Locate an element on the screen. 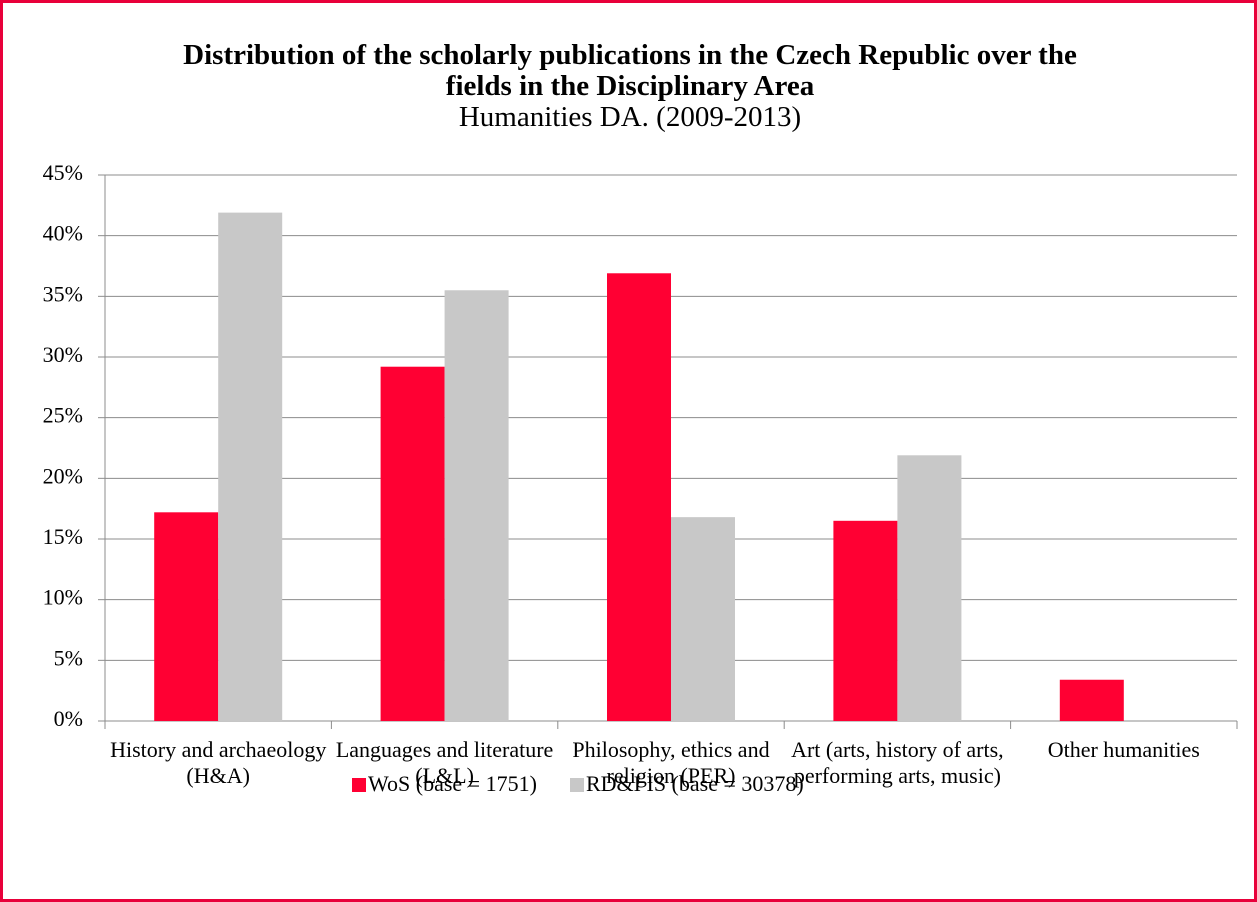  x-label-box: History and archaeology (H&A) is located at coordinates (218, 762).